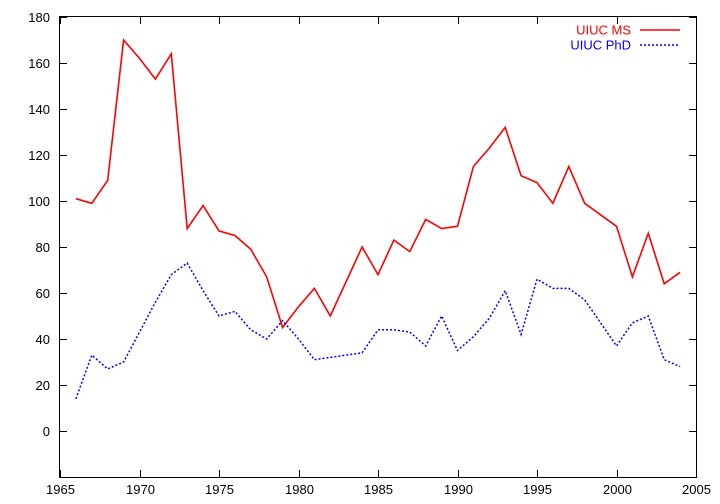 Image resolution: width=720 pixels, height=504 pixels. What do you see at coordinates (458, 489) in the screenshot?
I see `x-tick-label: 1990` at bounding box center [458, 489].